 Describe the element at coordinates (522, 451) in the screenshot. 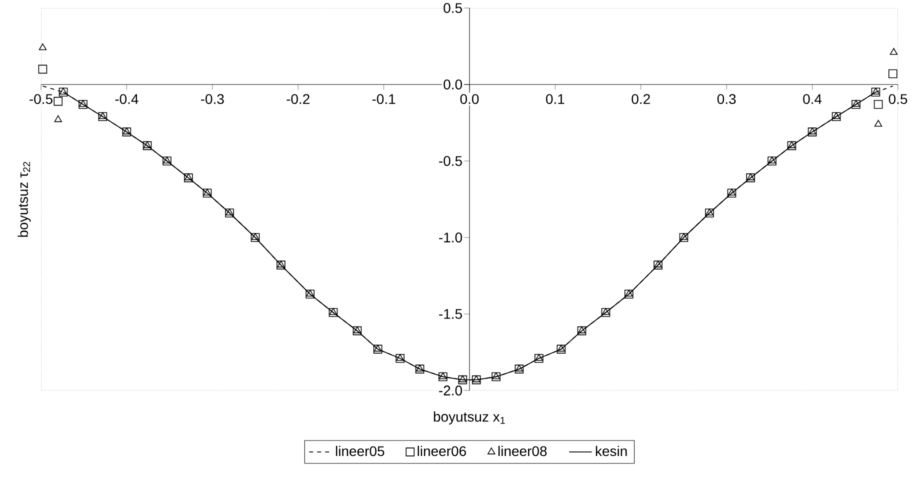

I see `legend-label: lineer08` at that location.